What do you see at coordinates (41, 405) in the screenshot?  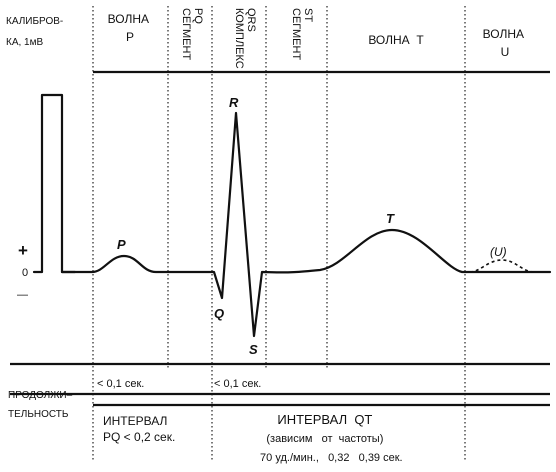 I see `duration-label: ПРОДОЛЖИ– ТЕЛЬНОСТЬ` at bounding box center [41, 405].